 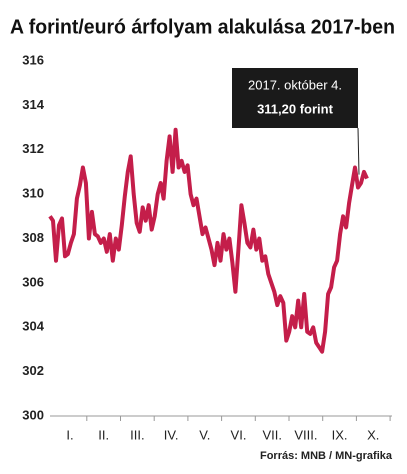 I want to click on y-tick-label: 308, so click(x=33, y=237).